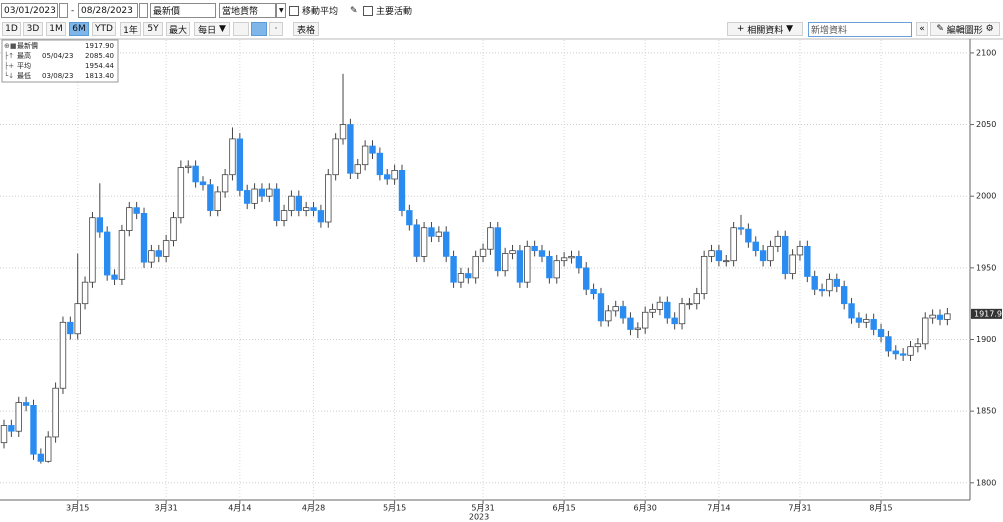 This screenshot has width=1003, height=522. What do you see at coordinates (765, 29) in the screenshot?
I see `related-button: + 相關資料 ▼` at bounding box center [765, 29].